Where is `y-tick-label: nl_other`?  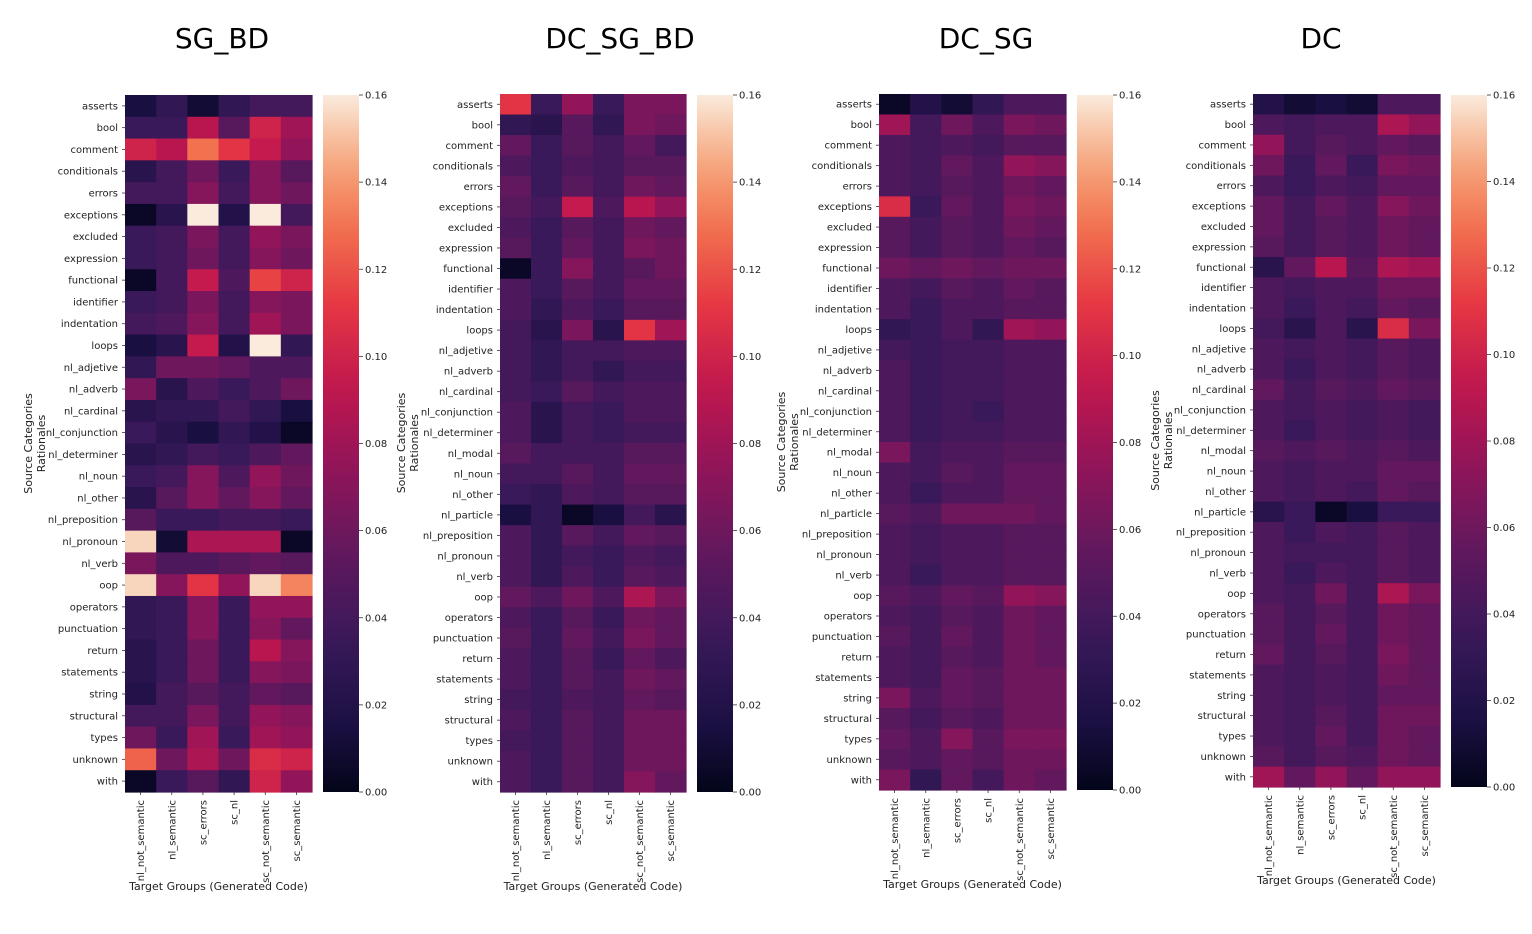
y-tick-label: nl_other is located at coordinates (98, 498).